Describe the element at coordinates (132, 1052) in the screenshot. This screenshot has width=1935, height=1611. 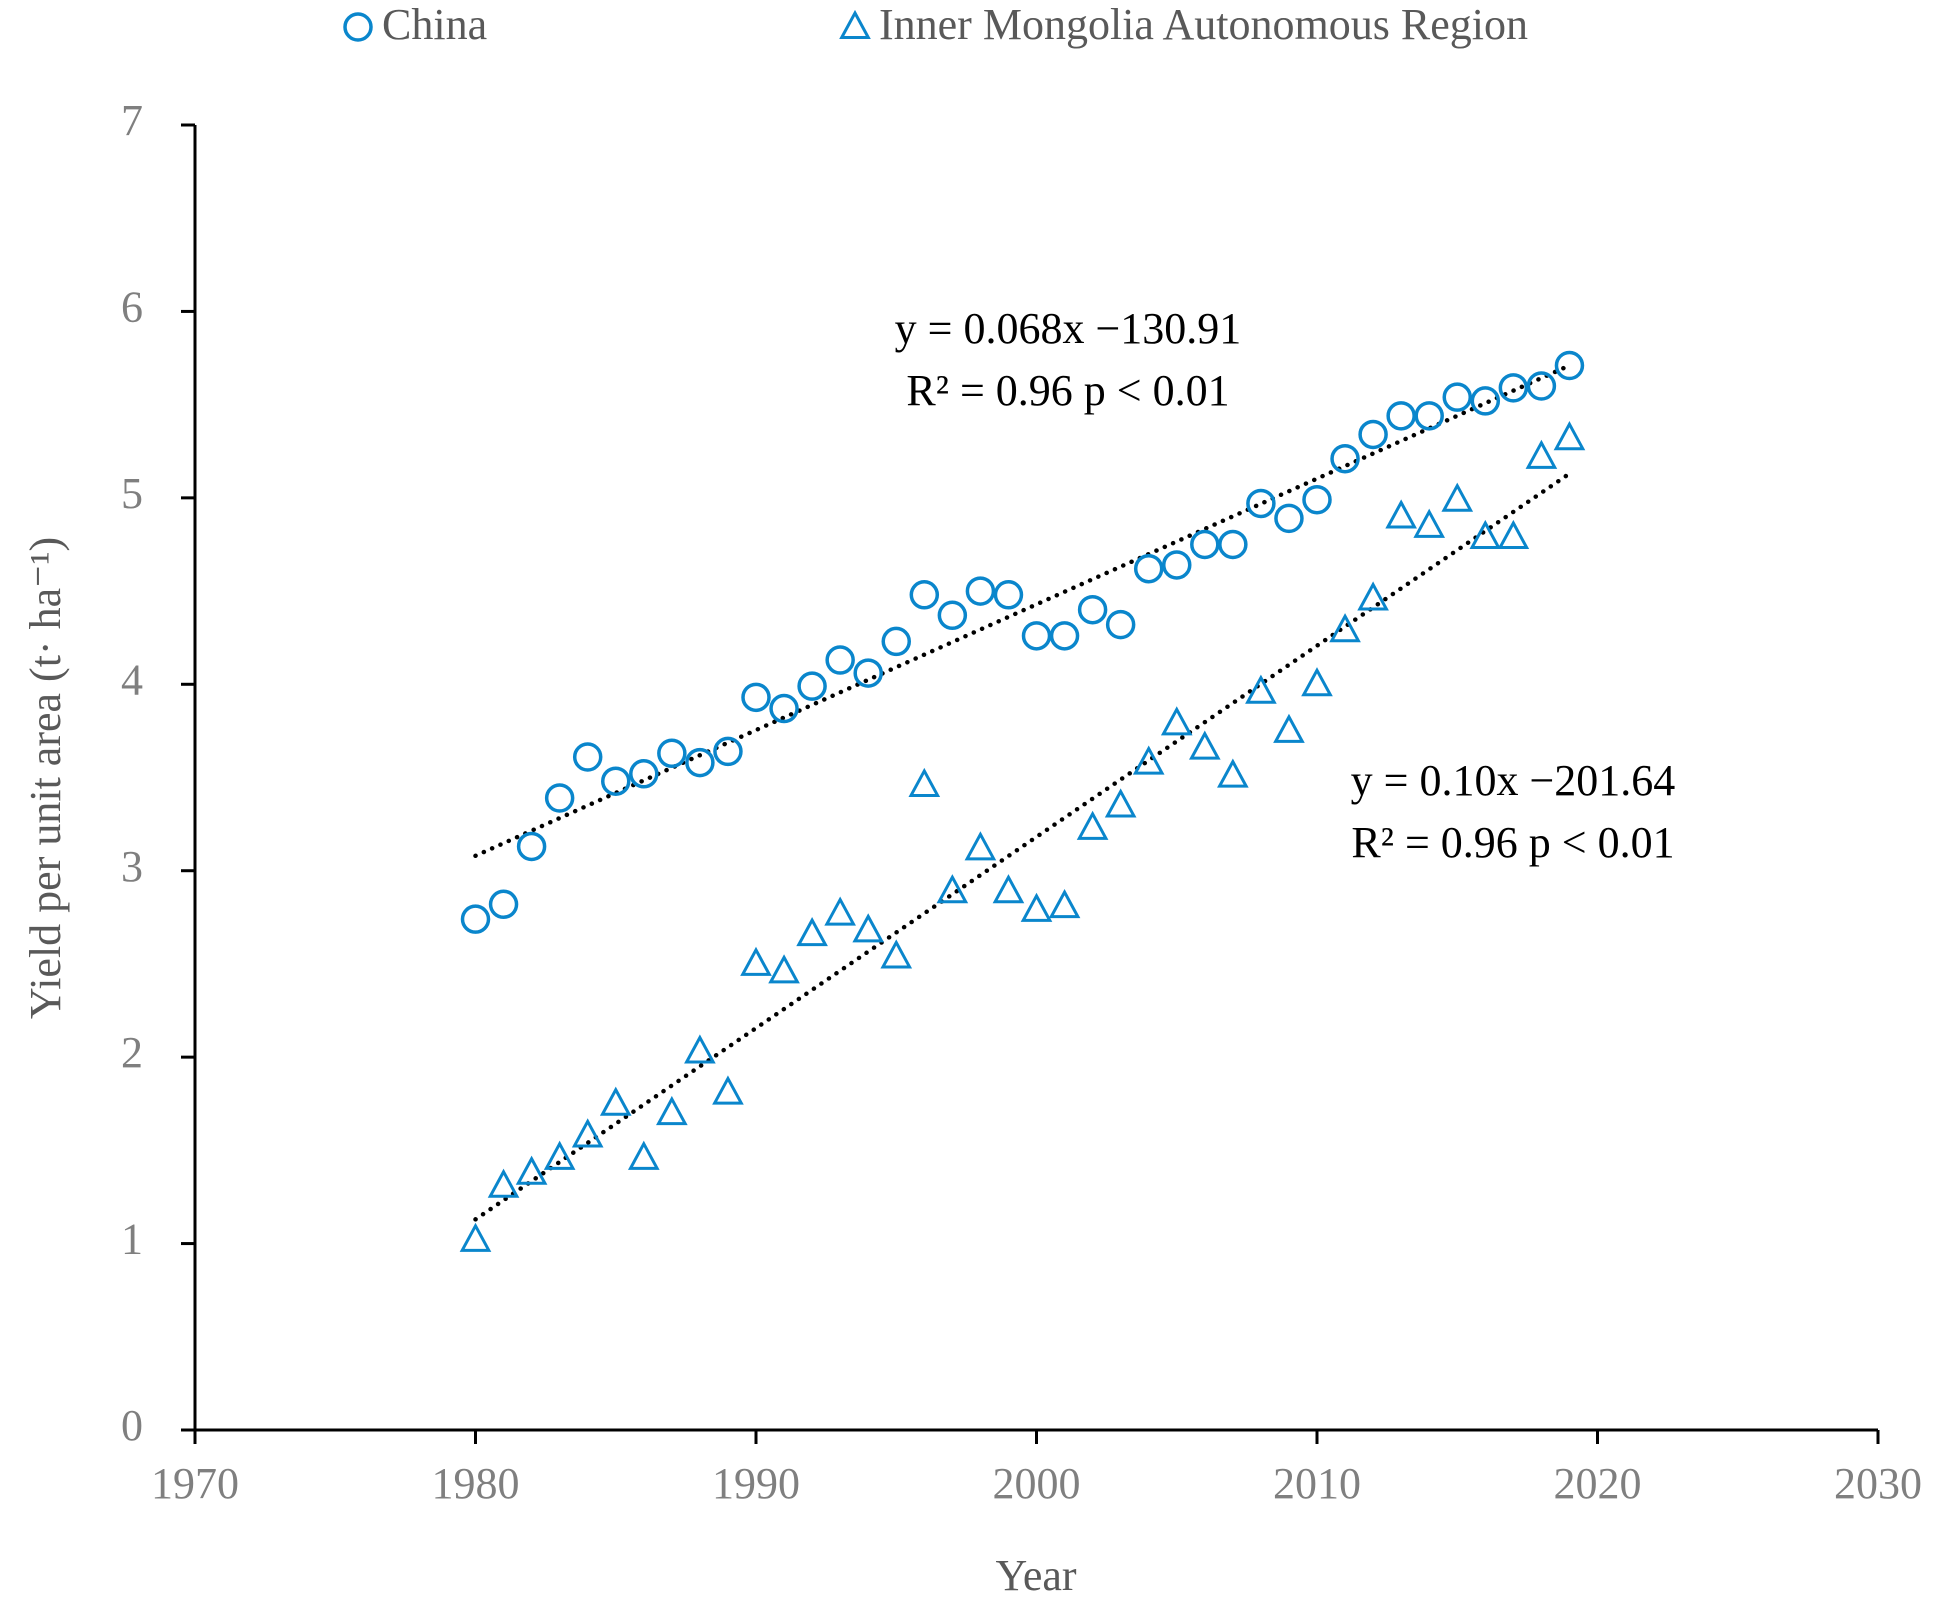
I see `y-tick-label: 2` at that location.